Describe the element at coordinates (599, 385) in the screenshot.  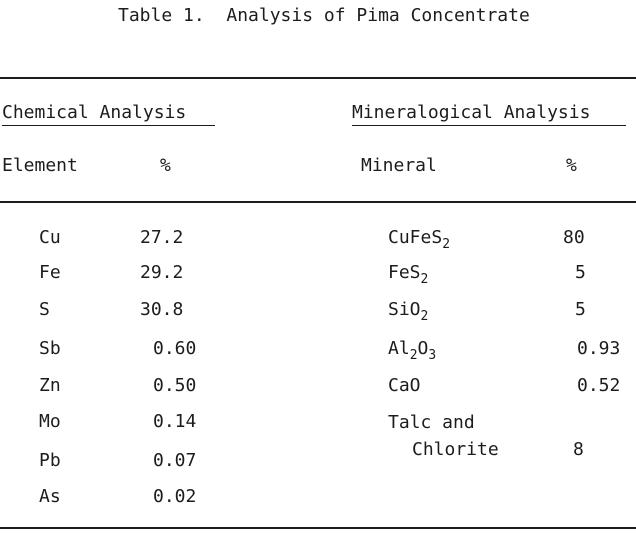
I see `table-row-percent: 0.52` at that location.